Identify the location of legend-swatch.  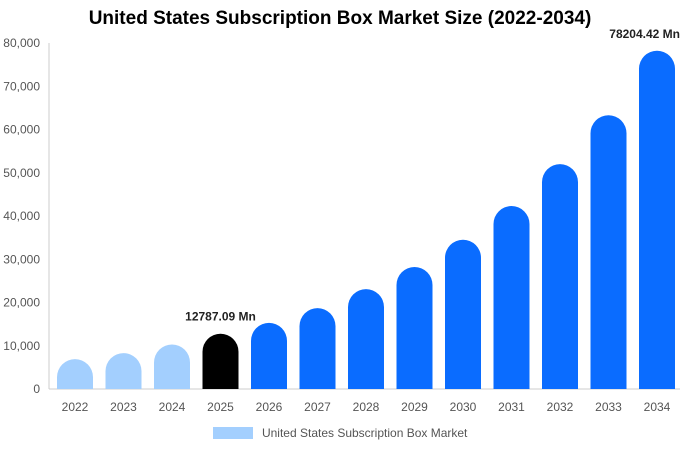
(232, 432).